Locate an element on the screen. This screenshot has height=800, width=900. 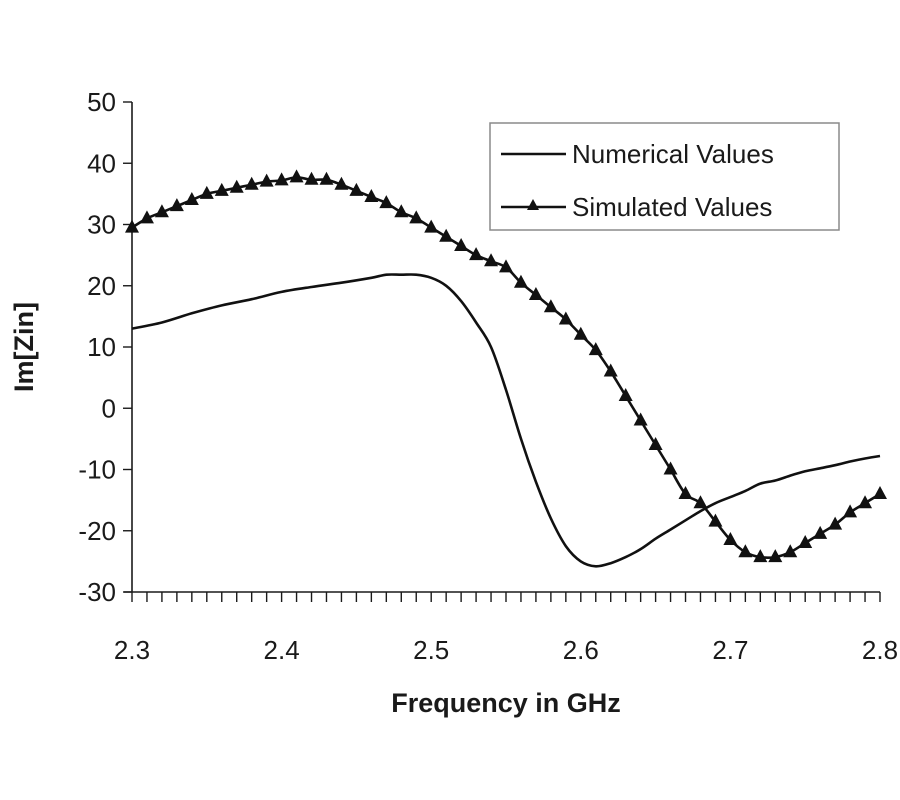
x-tick-label: 2.8 is located at coordinates (880, 650).